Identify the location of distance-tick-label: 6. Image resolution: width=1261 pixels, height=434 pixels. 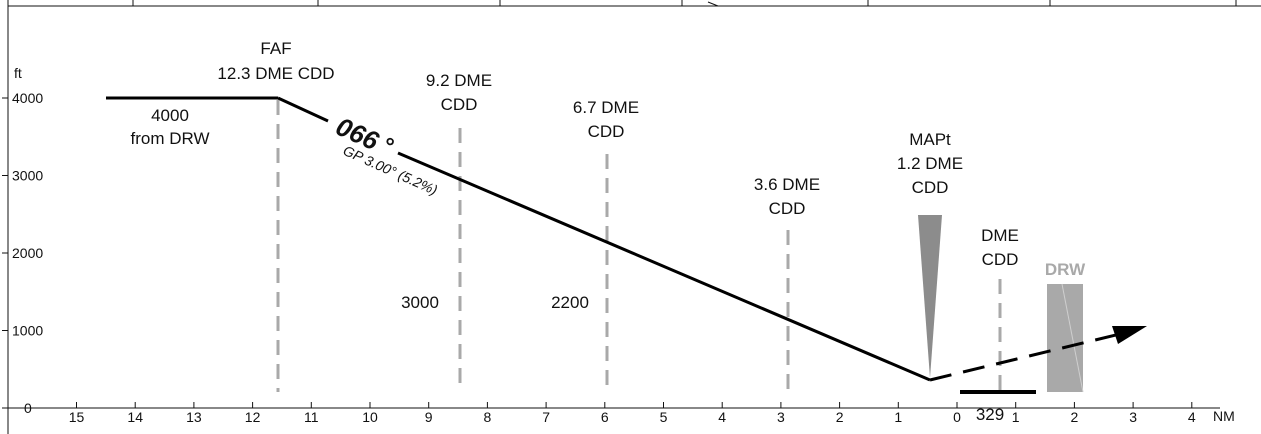
(605, 417).